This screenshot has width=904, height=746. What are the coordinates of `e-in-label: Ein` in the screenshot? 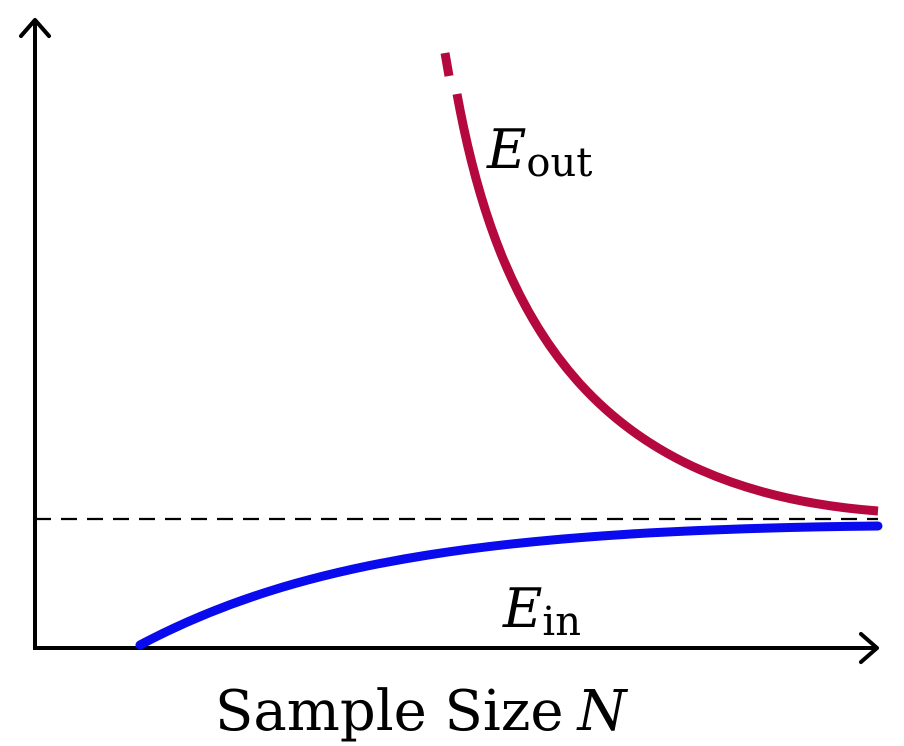 It's located at (541, 611).